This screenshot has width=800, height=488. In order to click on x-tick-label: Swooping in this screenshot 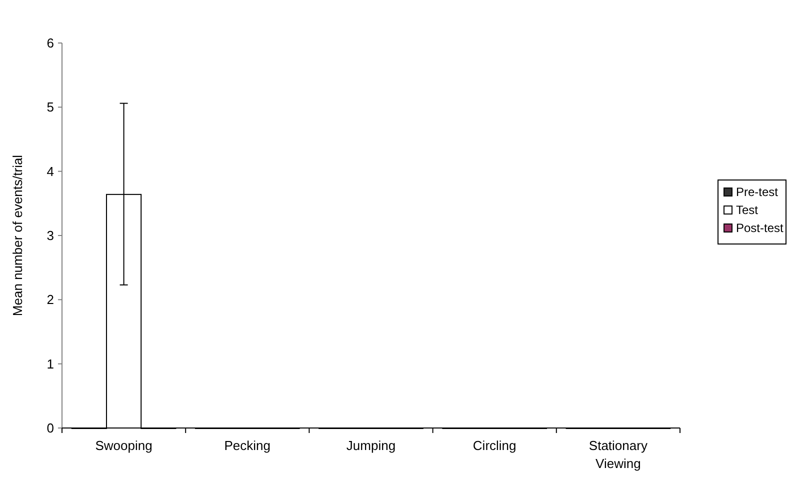, I will do `click(123, 445)`.